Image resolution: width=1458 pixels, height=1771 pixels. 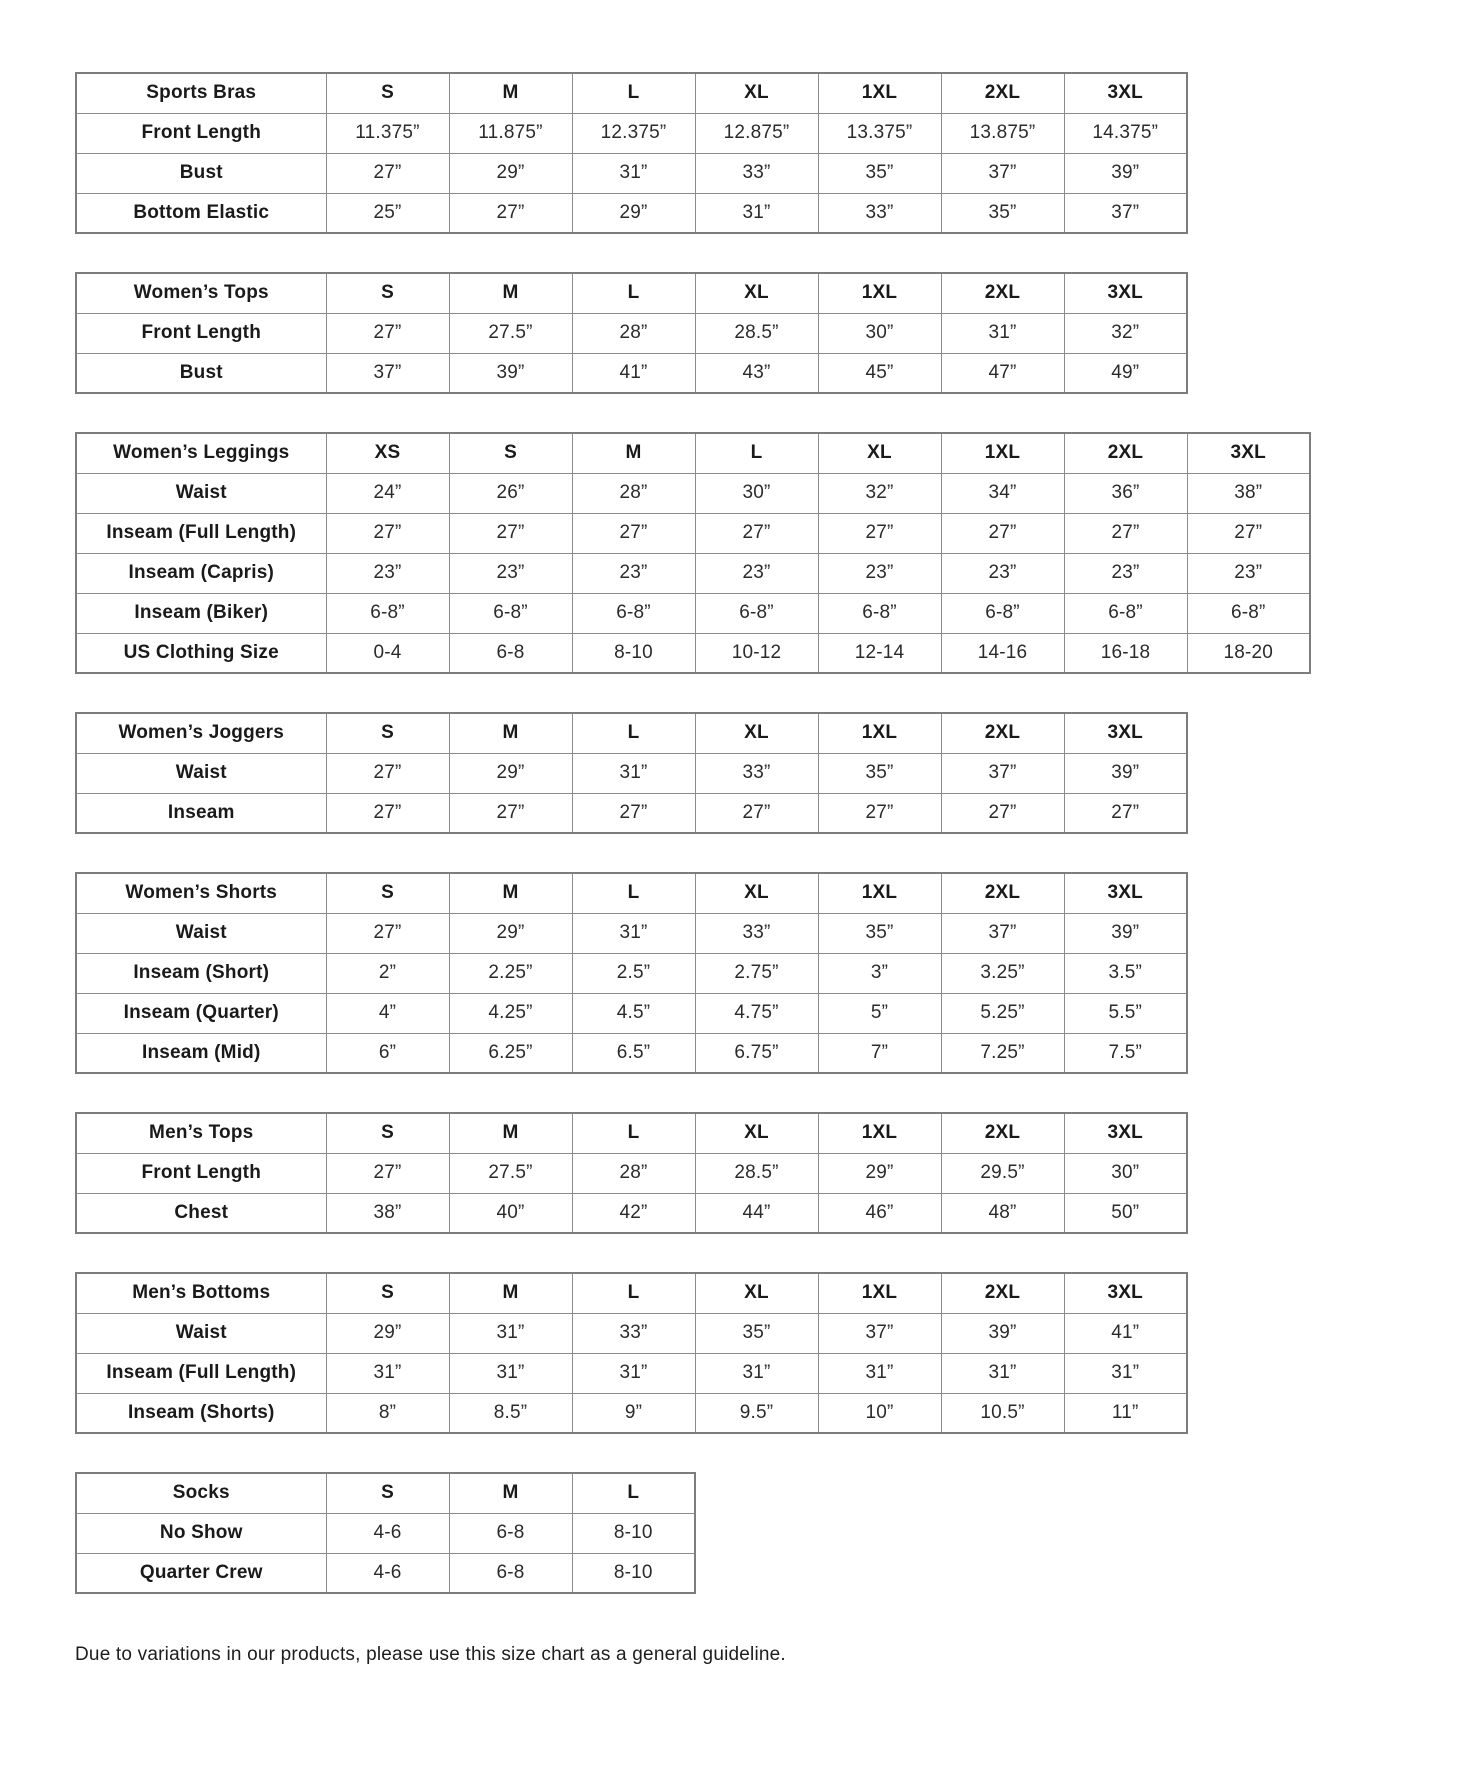 I want to click on value-cell: 6.5”, so click(x=633, y=1053).